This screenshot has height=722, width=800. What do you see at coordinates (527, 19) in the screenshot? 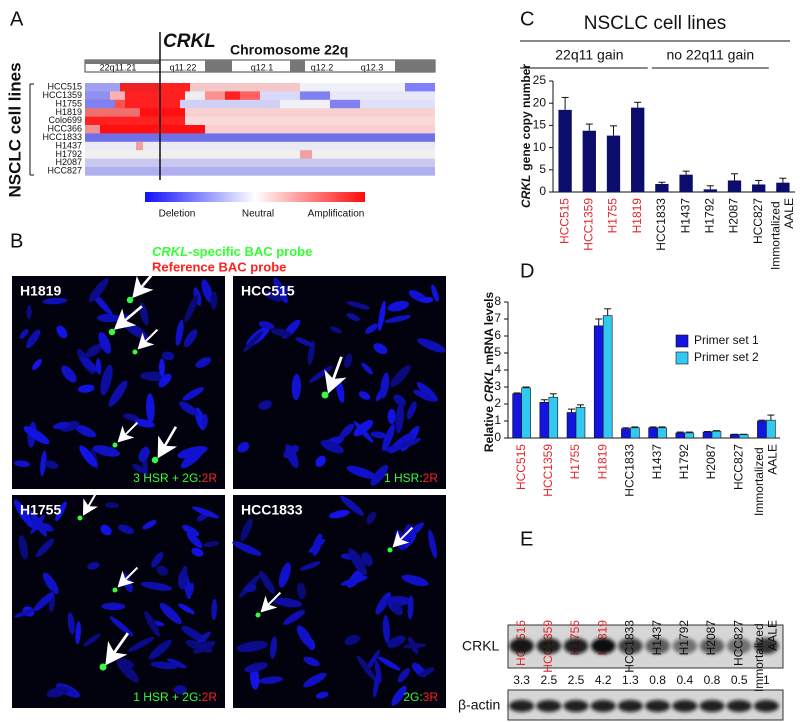
I see `panel-label: C` at bounding box center [527, 19].